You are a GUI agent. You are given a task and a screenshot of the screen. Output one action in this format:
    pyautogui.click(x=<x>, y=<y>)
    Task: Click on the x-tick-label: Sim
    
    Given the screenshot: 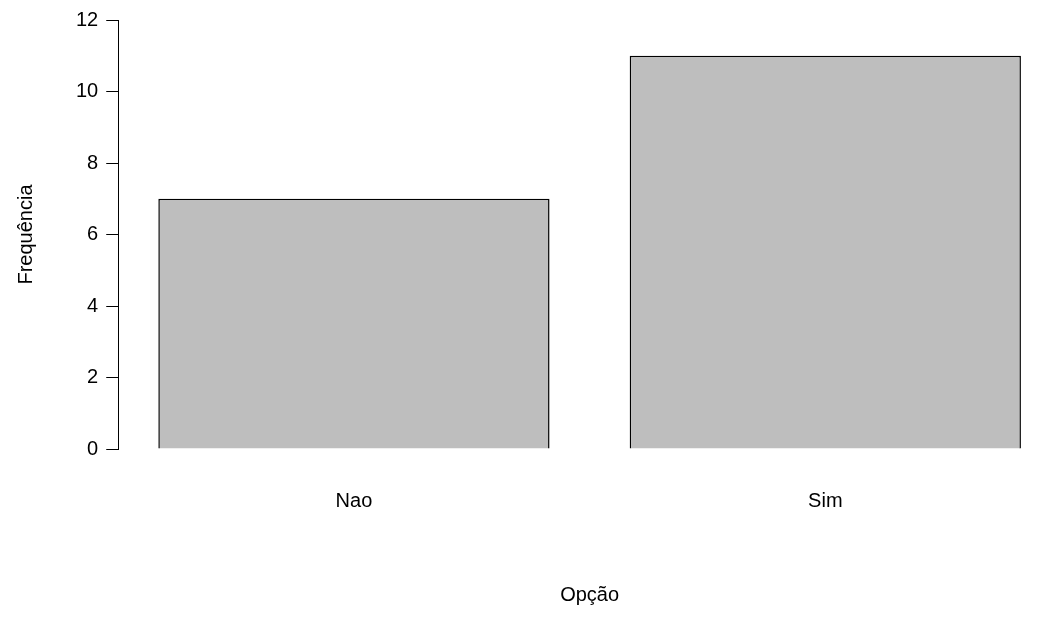 What is the action you would take?
    pyautogui.click(x=825, y=499)
    